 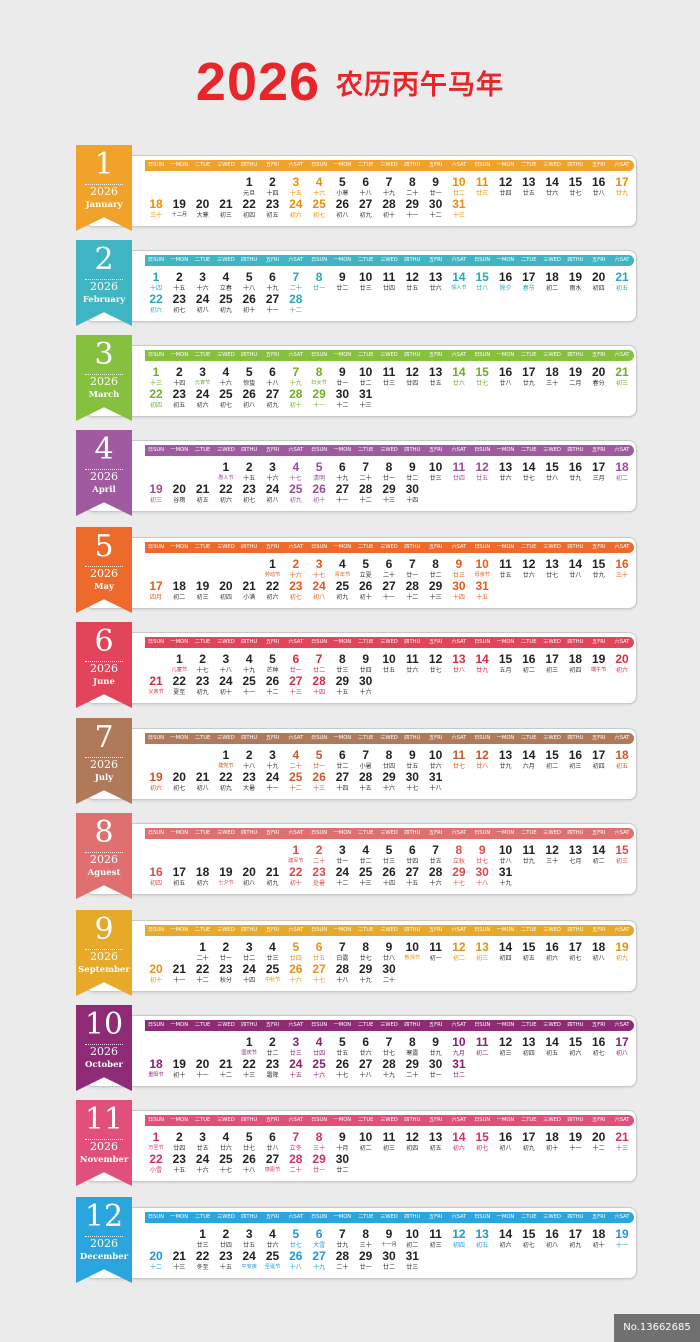 I want to click on solar-date: 31, so click(x=435, y=777).